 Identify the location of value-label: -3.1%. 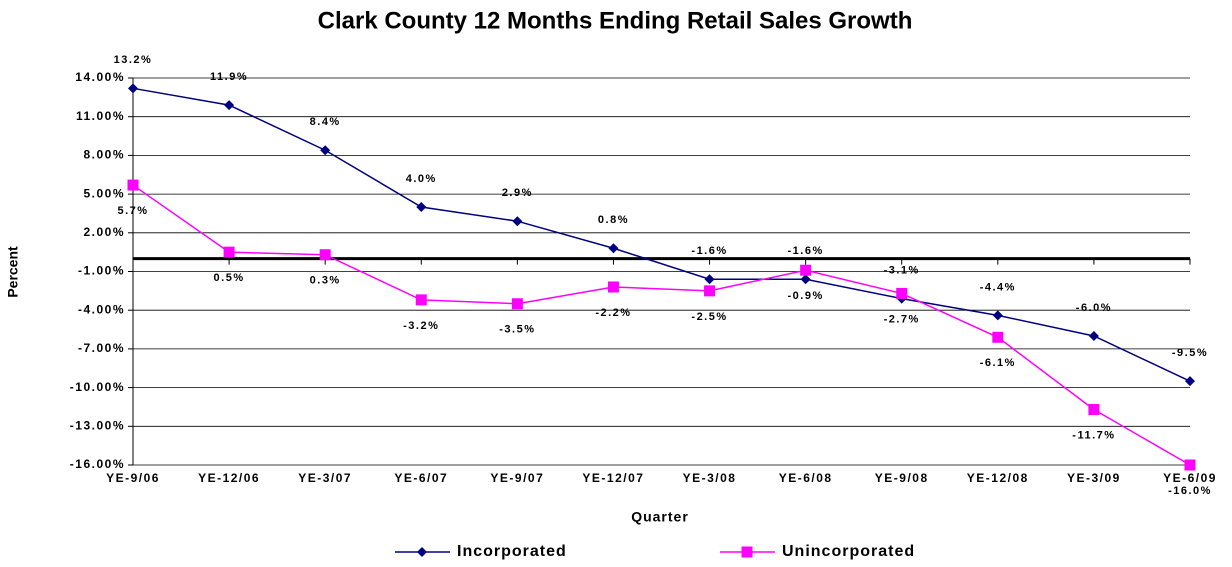
(902, 270).